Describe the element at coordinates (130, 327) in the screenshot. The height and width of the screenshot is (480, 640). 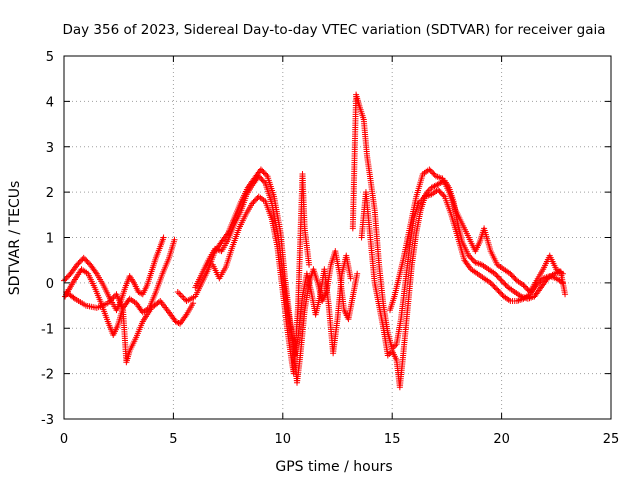
I see `series-trace-c` at that location.